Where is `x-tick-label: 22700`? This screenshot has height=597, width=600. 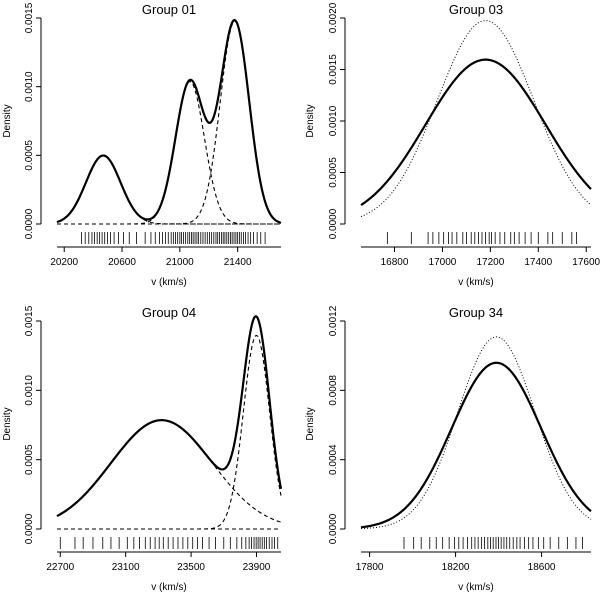 x-tick-label: 22700 is located at coordinates (60, 567).